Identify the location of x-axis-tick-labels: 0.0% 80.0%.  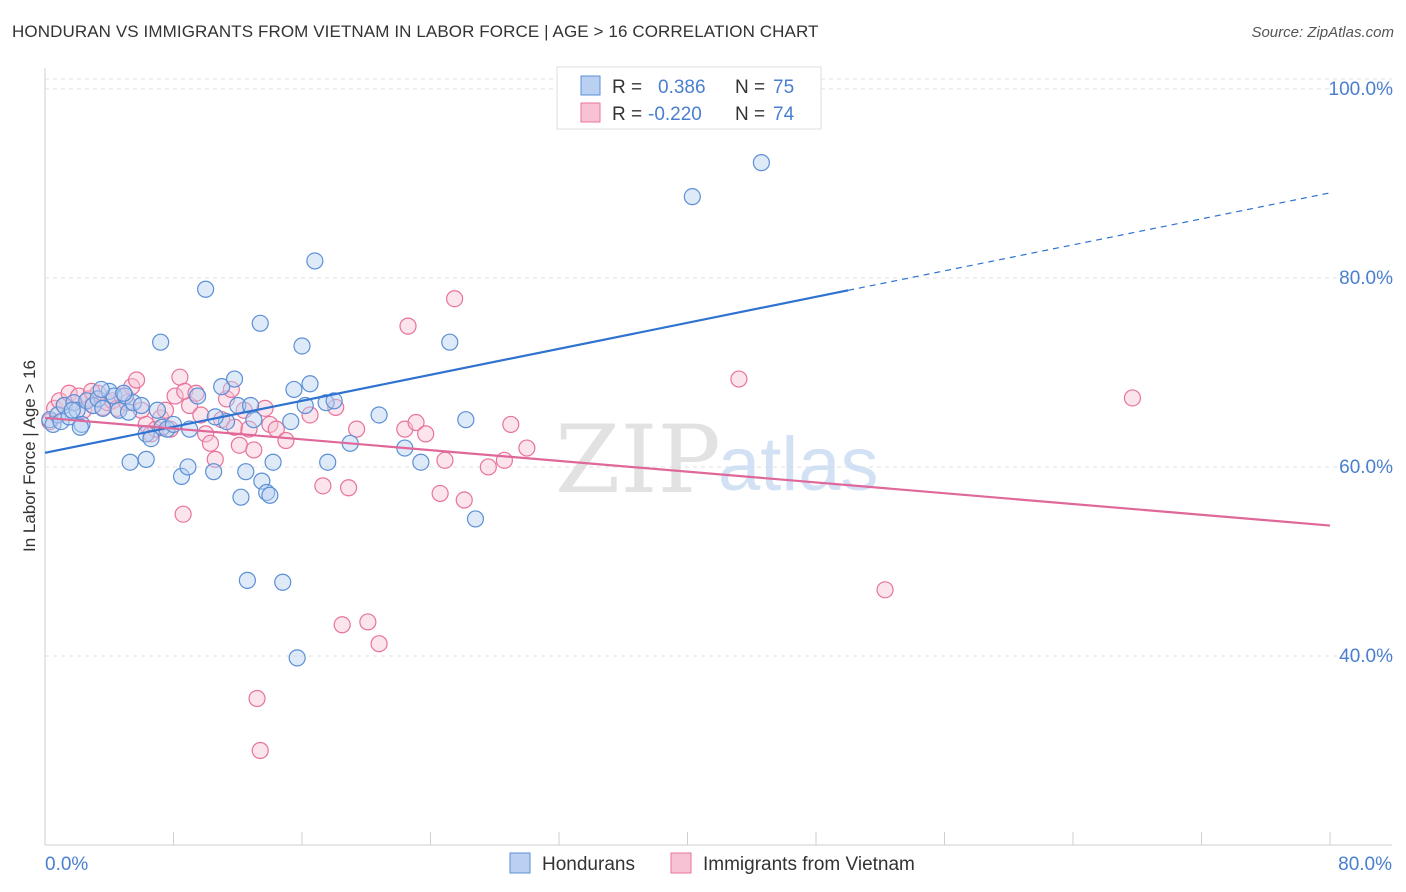
(718, 864).